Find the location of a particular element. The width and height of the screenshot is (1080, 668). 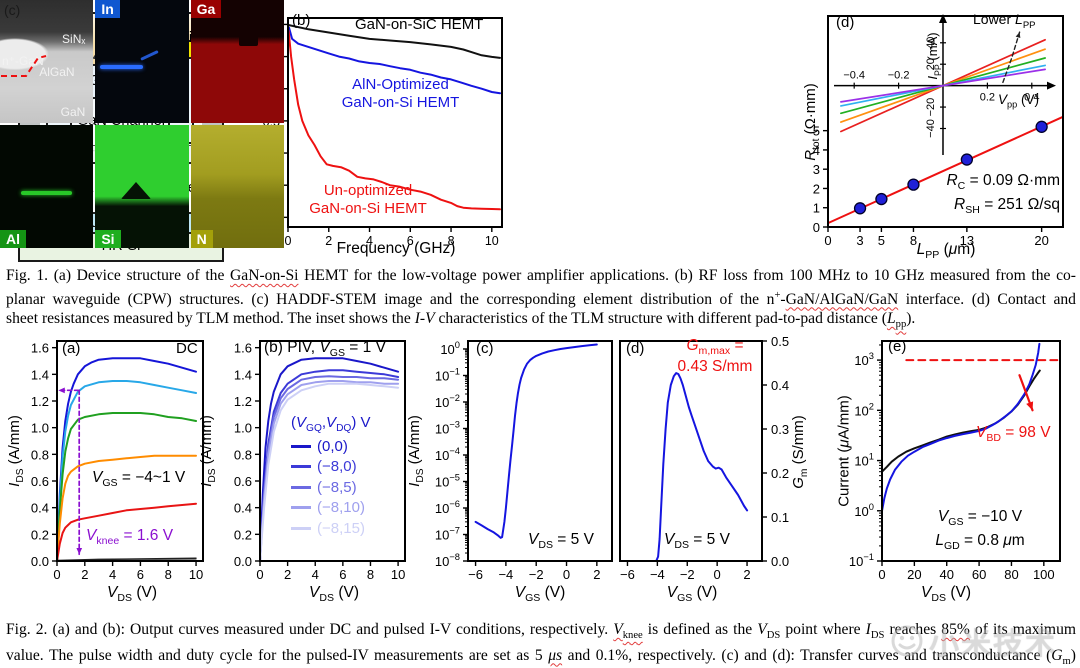

svg-text: −6 is located at coordinates (627, 574).